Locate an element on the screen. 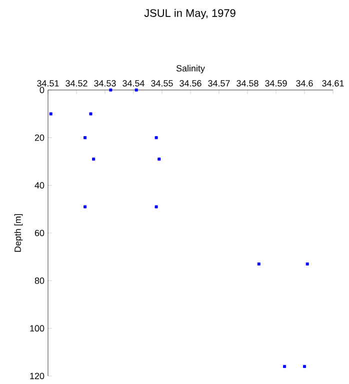 The height and width of the screenshot is (384, 349). x-tick-label: 34.6 is located at coordinates (304, 83).